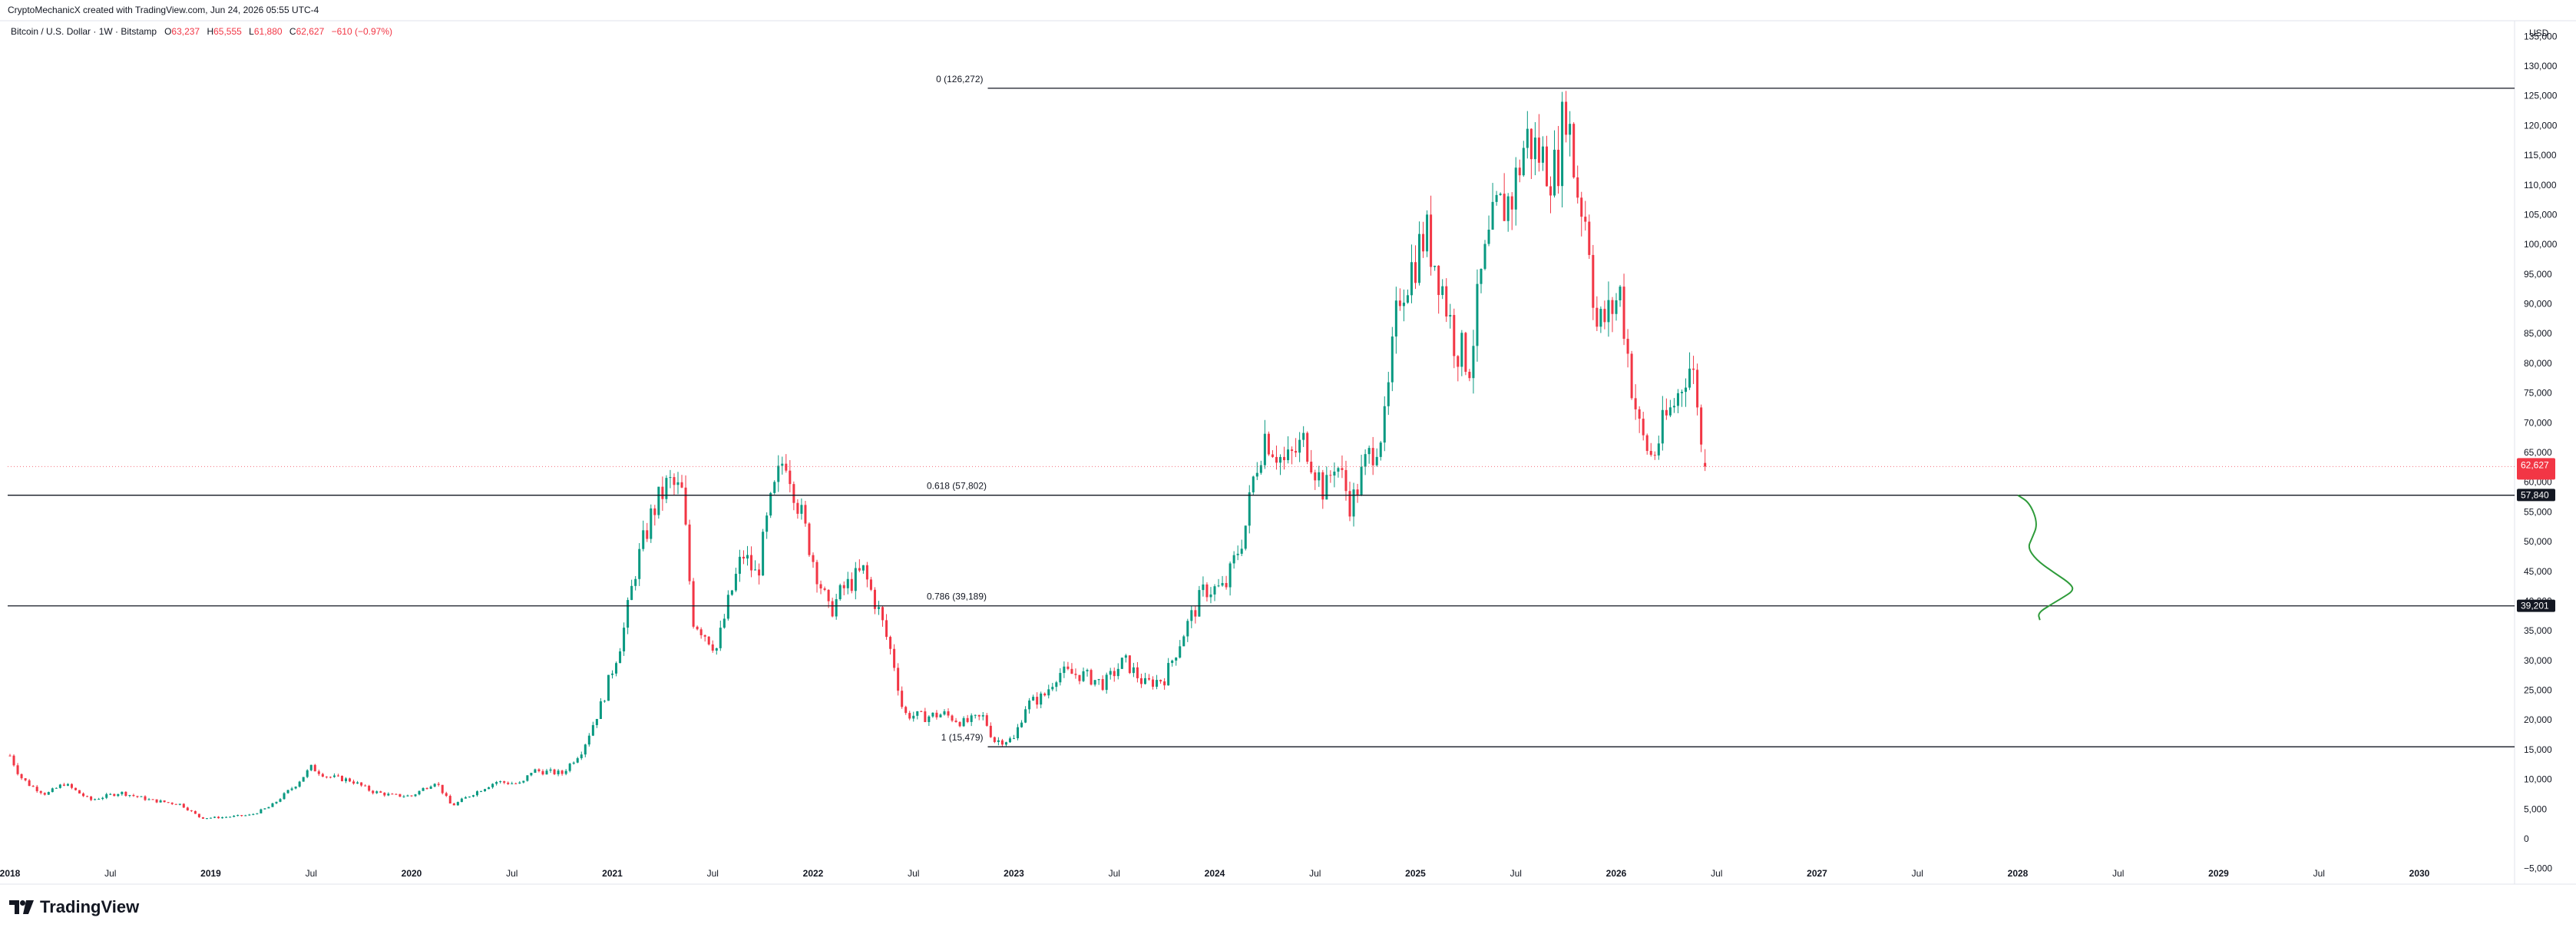  I want to click on projection-path, so click(2045, 558).